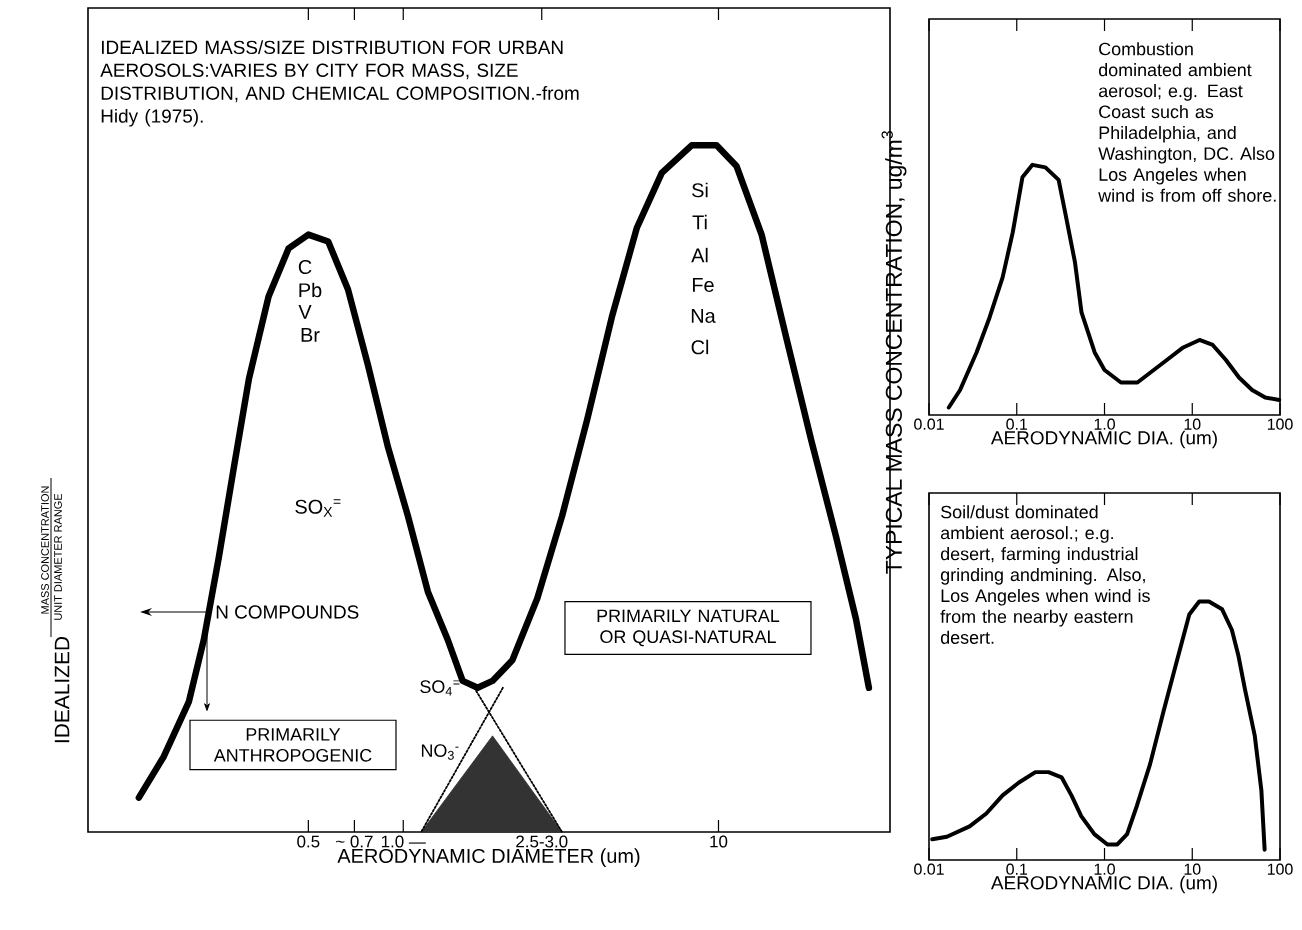 This screenshot has height=930, width=1302. I want to click on text: UNIT DIAMETER RANGE, so click(58, 556).